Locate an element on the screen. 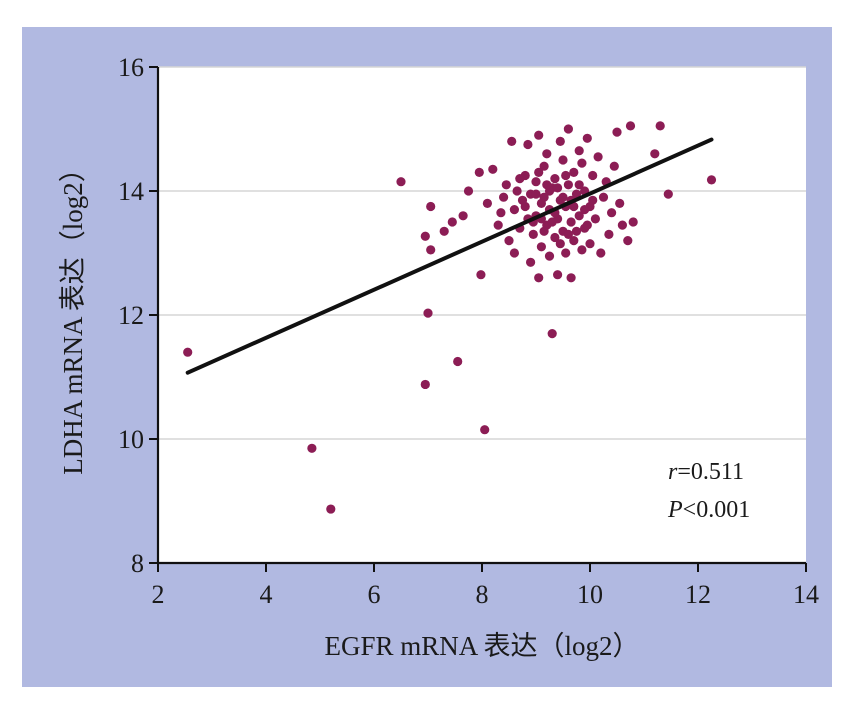 This screenshot has height=703, width=854. r-value: =0.511 is located at coordinates (710, 472).